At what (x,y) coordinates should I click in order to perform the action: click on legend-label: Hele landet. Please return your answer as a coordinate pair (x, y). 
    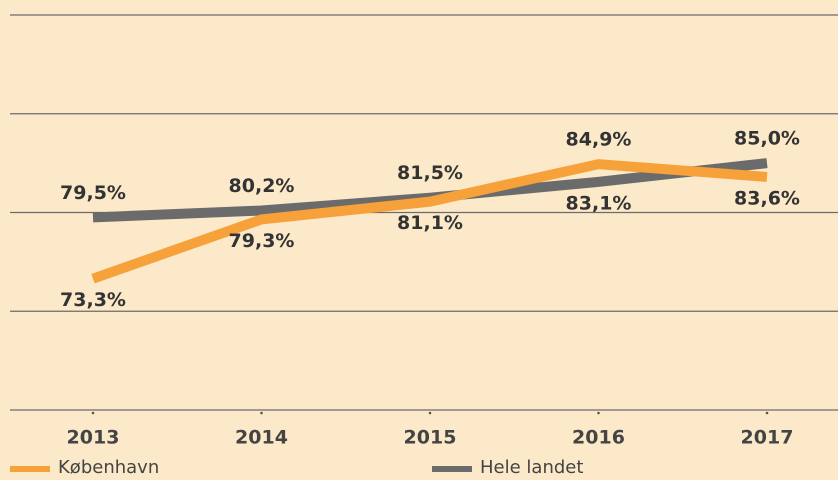
    Looking at the image, I should click on (531, 467).